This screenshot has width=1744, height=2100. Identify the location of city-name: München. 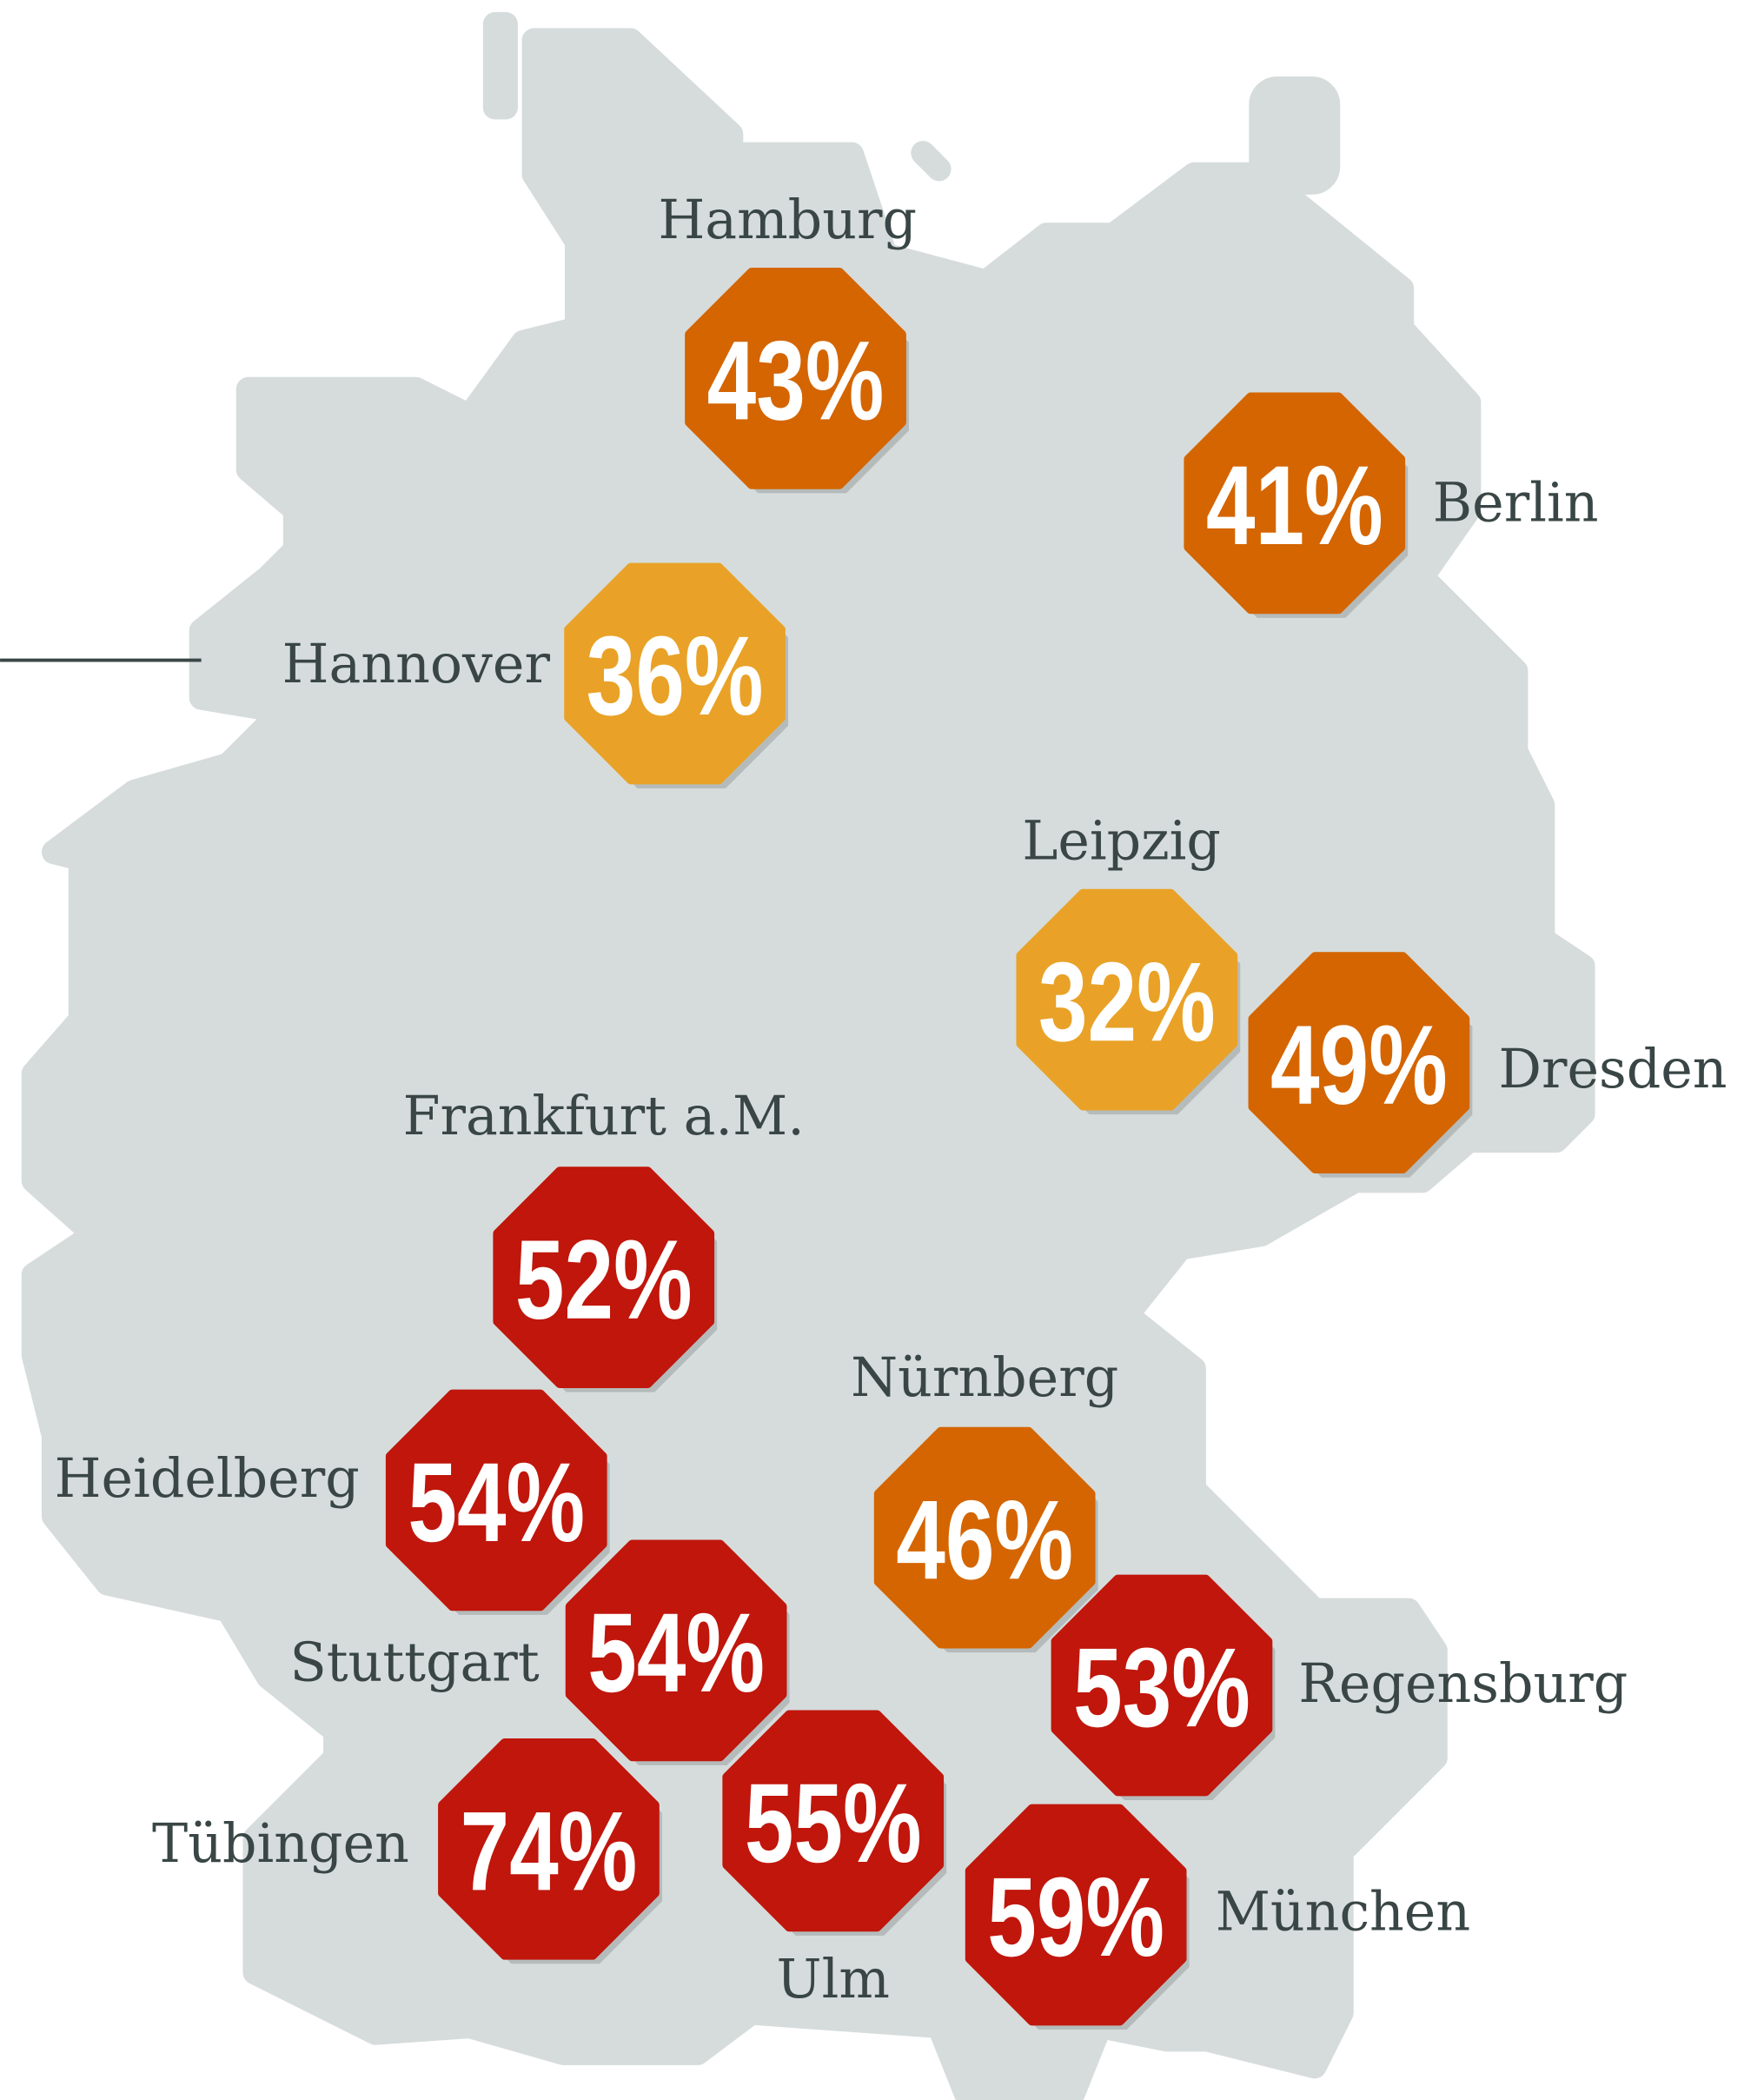
(1343, 1912).